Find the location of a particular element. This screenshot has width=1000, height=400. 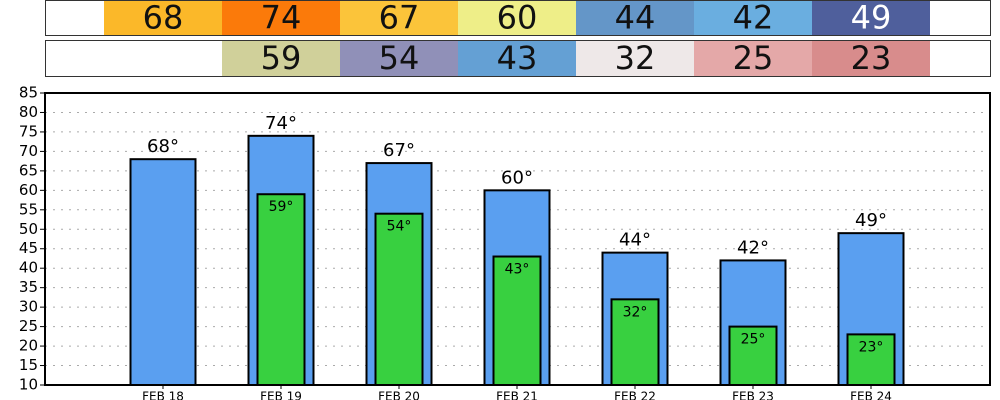

y-tick-label: 80 is located at coordinates (28, 112).